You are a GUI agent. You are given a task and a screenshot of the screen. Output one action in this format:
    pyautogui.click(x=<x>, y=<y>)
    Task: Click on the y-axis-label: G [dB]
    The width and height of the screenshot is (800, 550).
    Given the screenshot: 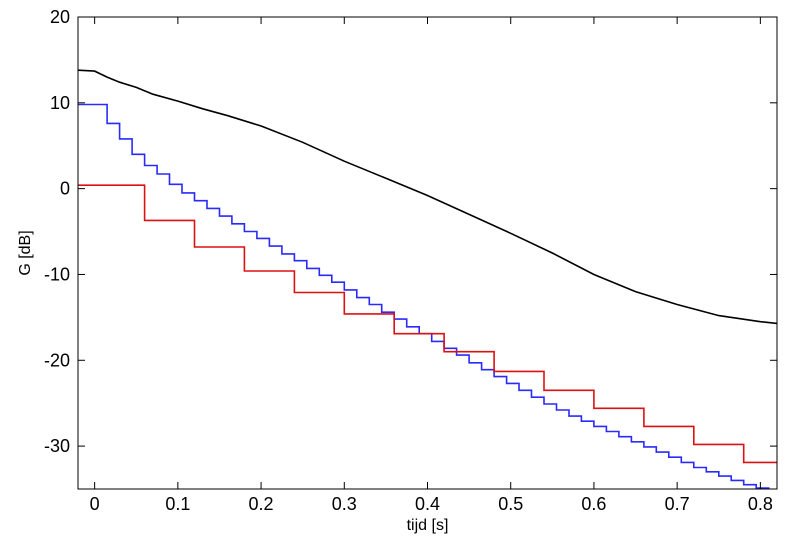 What is the action you would take?
    pyautogui.click(x=25, y=252)
    